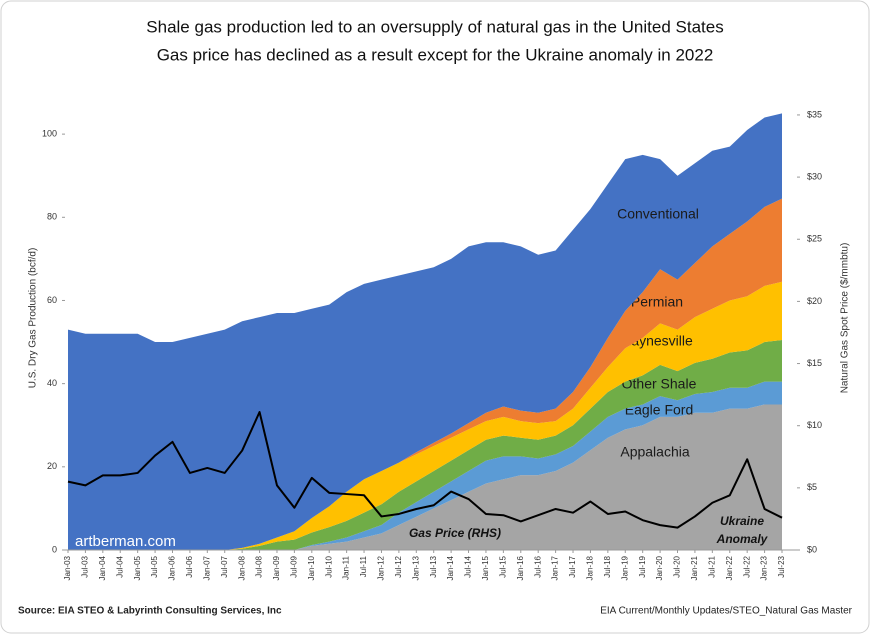 The image size is (870, 639). What do you see at coordinates (276, 567) in the screenshot?
I see `x-tick-label: Jan-09` at bounding box center [276, 567].